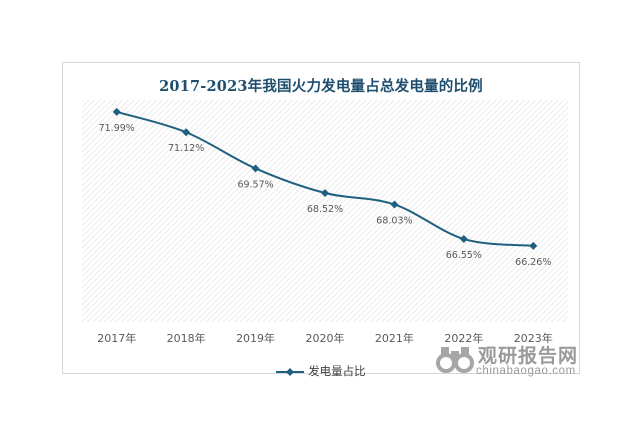 The image size is (643, 435). I want to click on data-label: 69.57%, so click(255, 184).